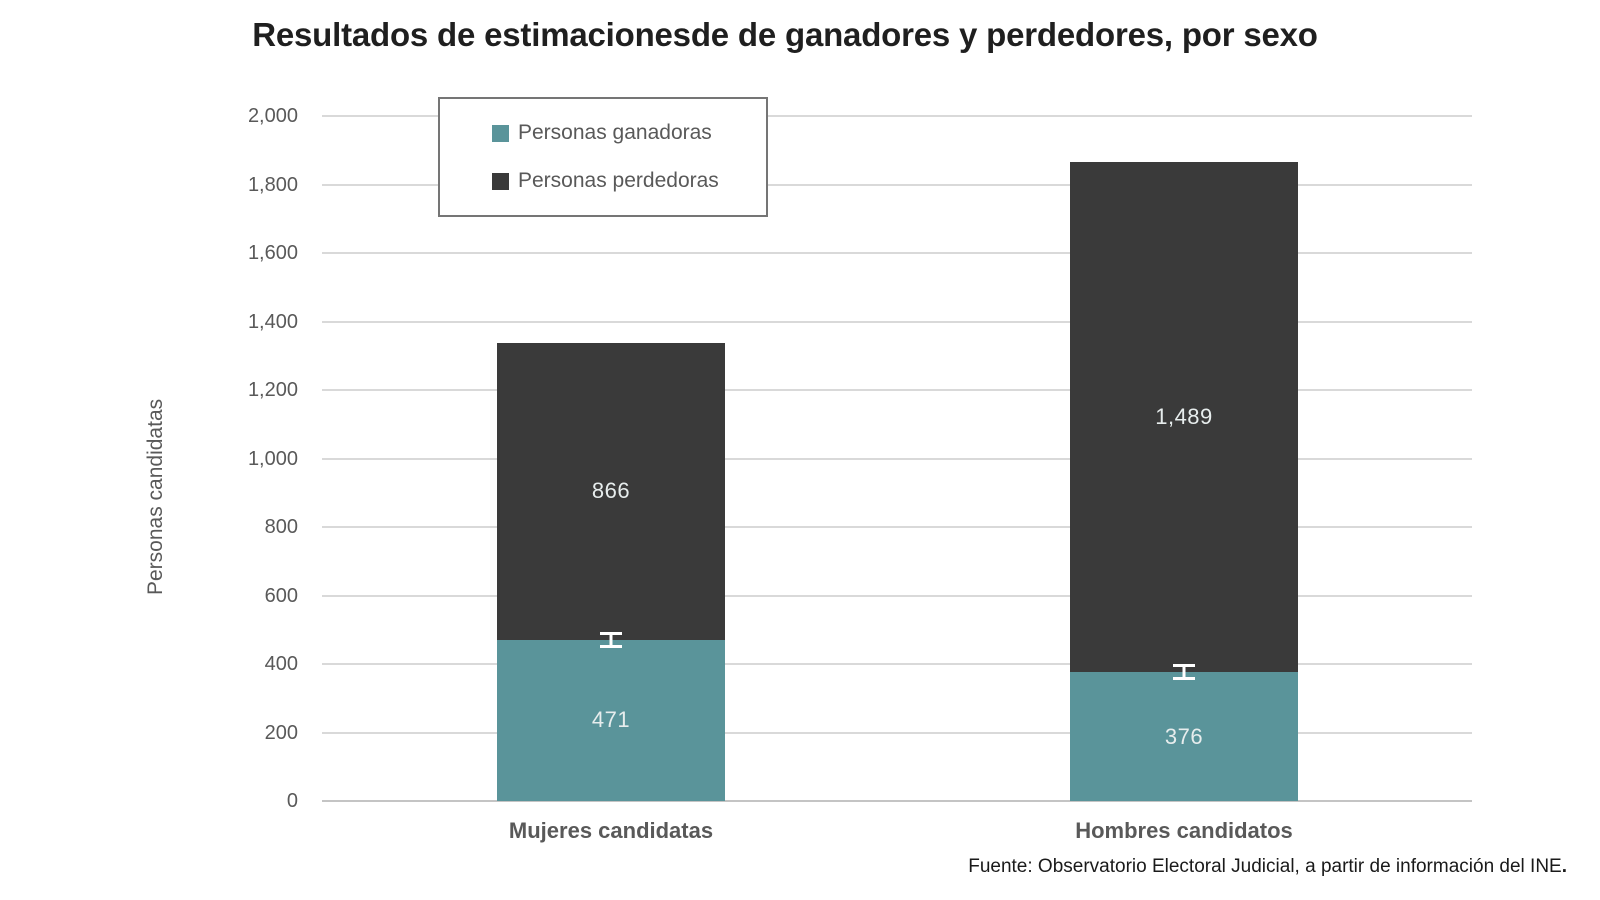 Image resolution: width=1600 pixels, height=900 pixels. Describe the element at coordinates (615, 132) in the screenshot. I see `legend-label-ganadoras: Personas ganadoras` at that location.